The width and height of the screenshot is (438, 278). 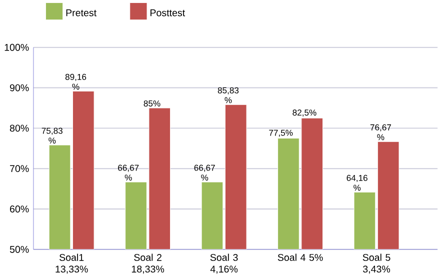 What do you see at coordinates (224, 264) in the screenshot?
I see `x-tick-label: Soal 3 4,16%` at bounding box center [224, 264].